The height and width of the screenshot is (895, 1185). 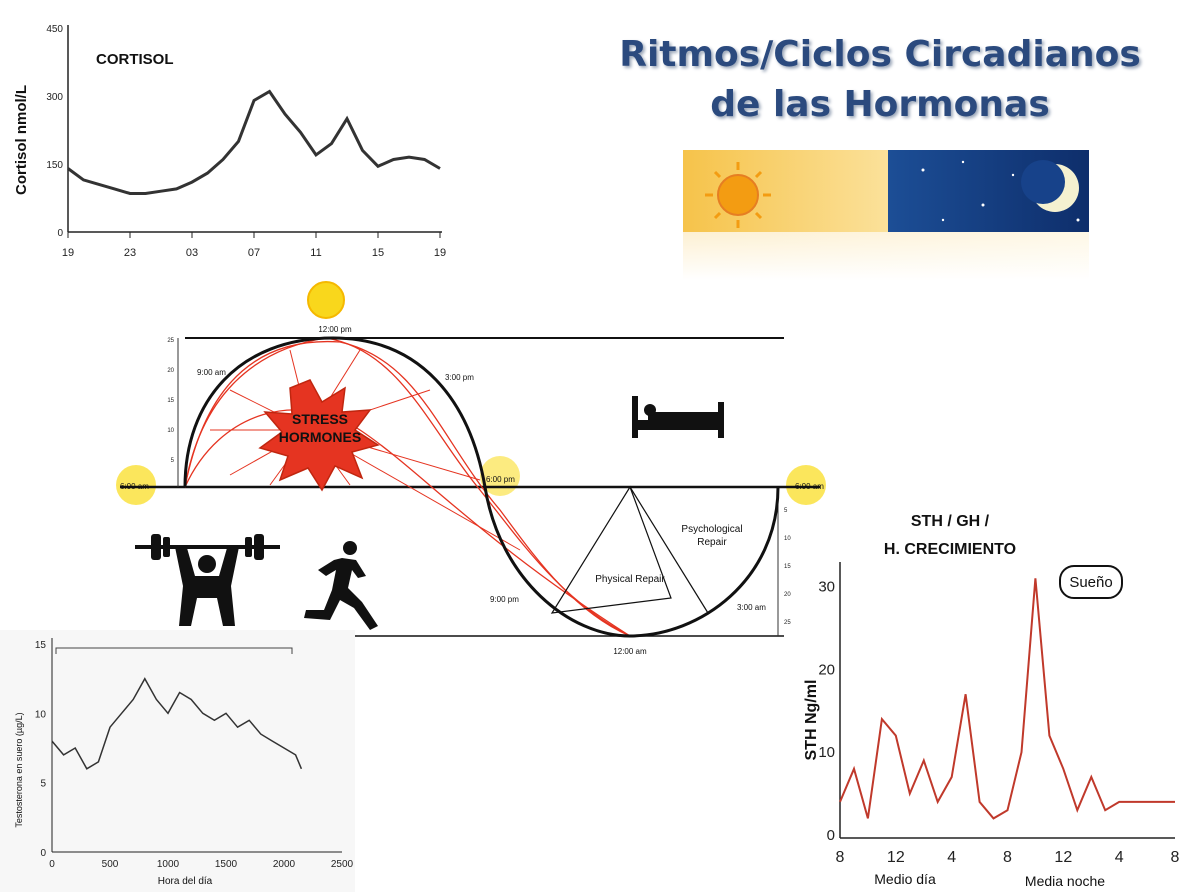 What do you see at coordinates (950, 549) in the screenshot?
I see `sth-label-2: H. CRECIMIENTO` at bounding box center [950, 549].